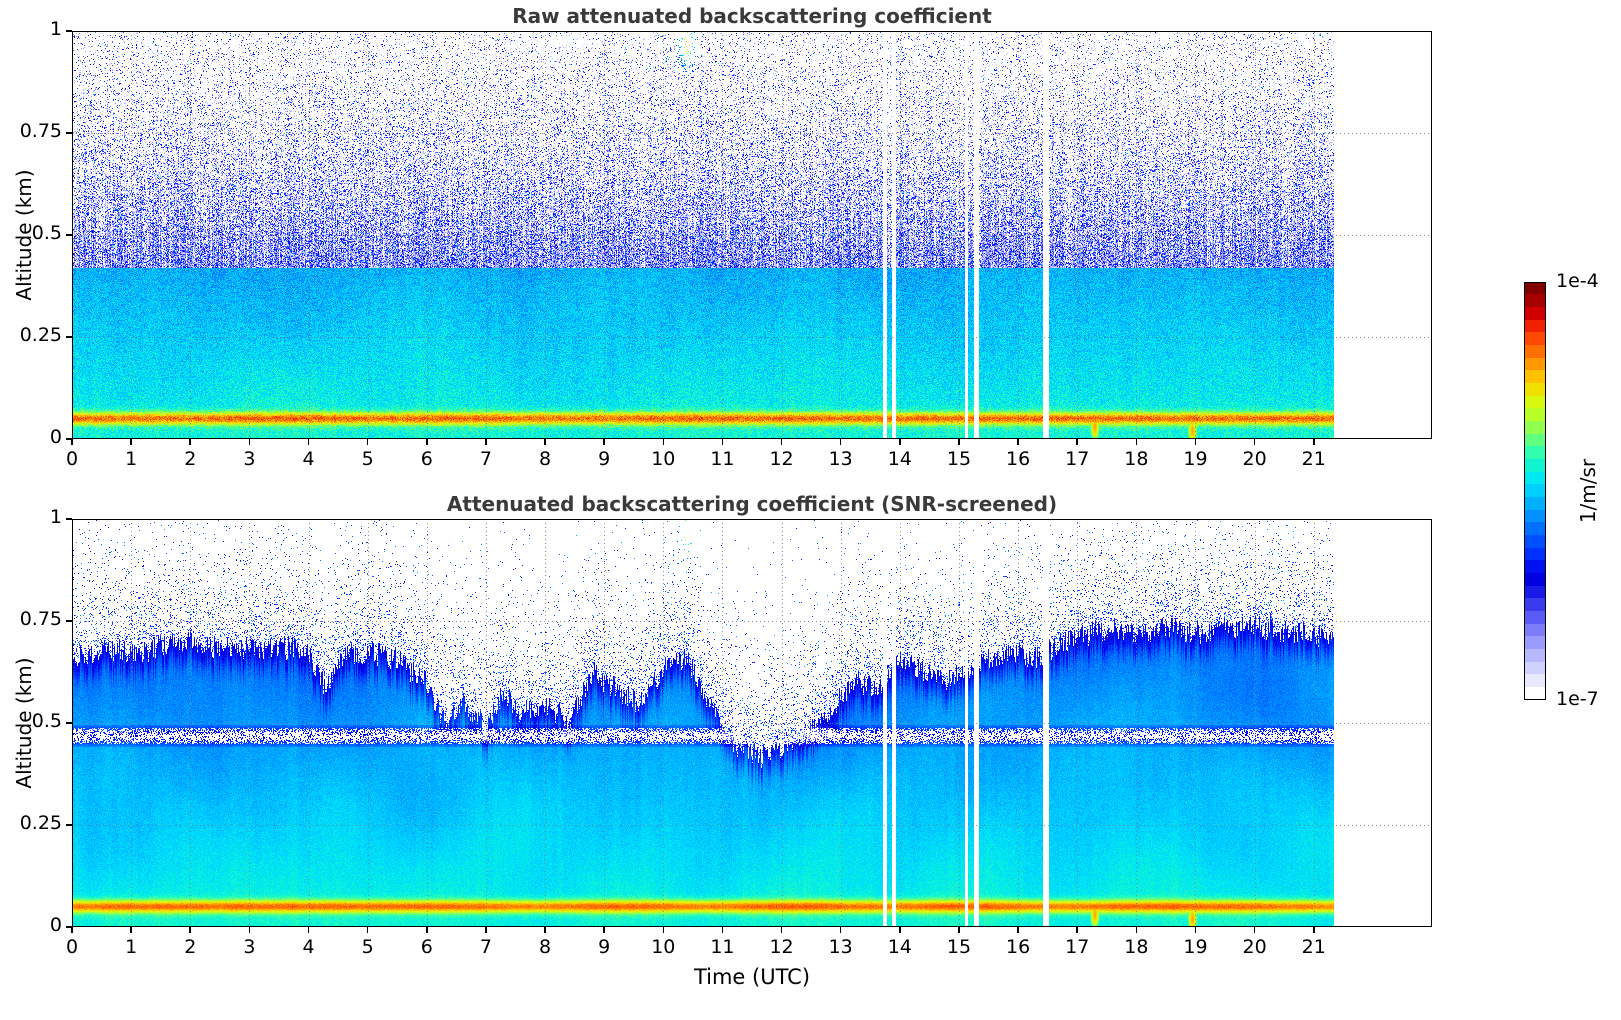 Image resolution: width=1621 pixels, height=1020 pixels. Describe the element at coordinates (1195, 947) in the screenshot. I see `x-tick-label: 19` at that location.